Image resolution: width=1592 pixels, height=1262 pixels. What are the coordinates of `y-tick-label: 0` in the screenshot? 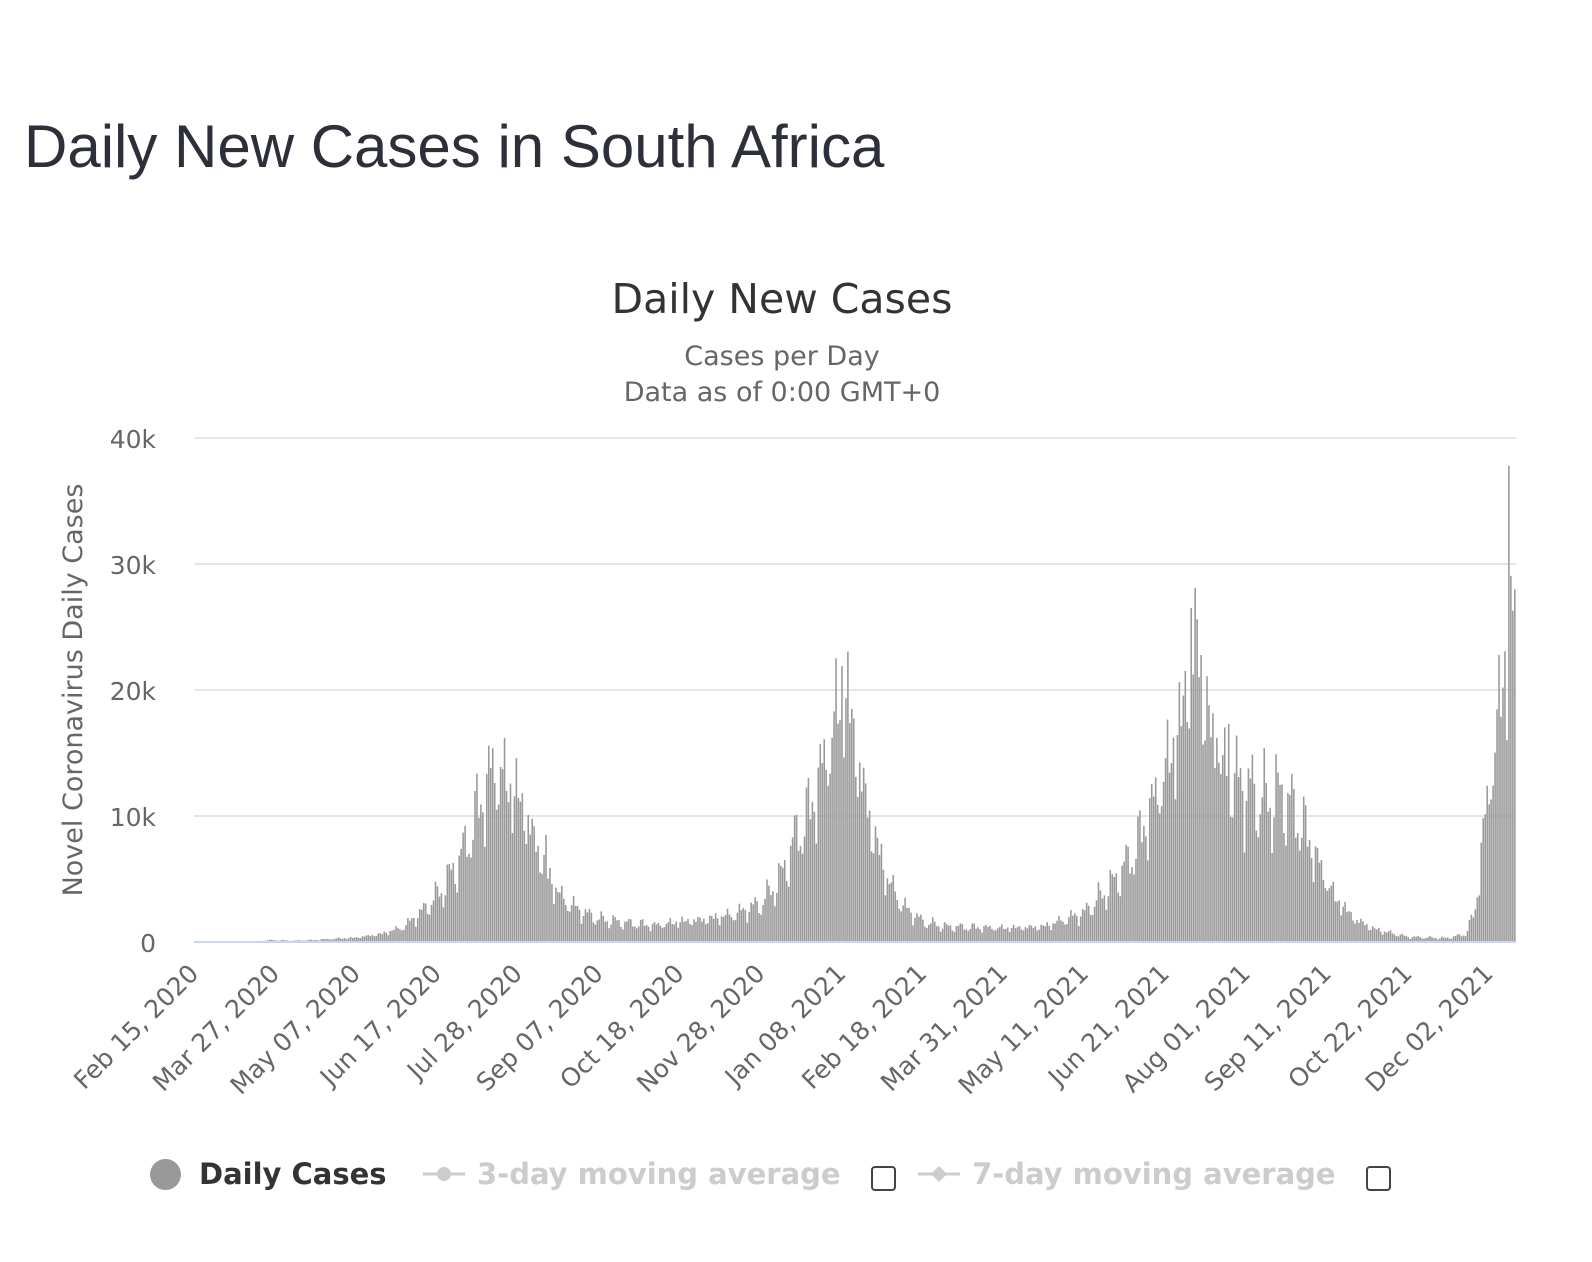 It's located at (148, 943).